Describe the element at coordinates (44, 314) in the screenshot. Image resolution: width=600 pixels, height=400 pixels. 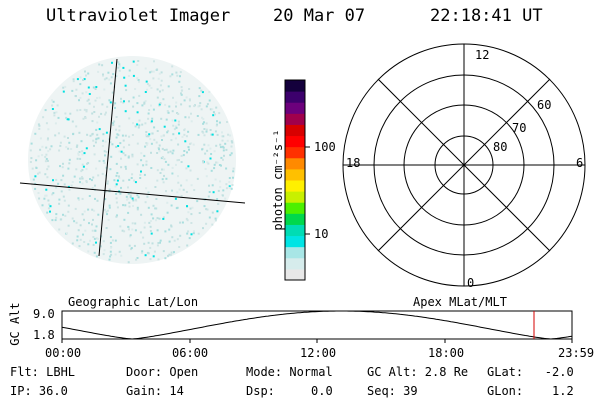
I see `y-tick-label-9: 9.0` at that location.